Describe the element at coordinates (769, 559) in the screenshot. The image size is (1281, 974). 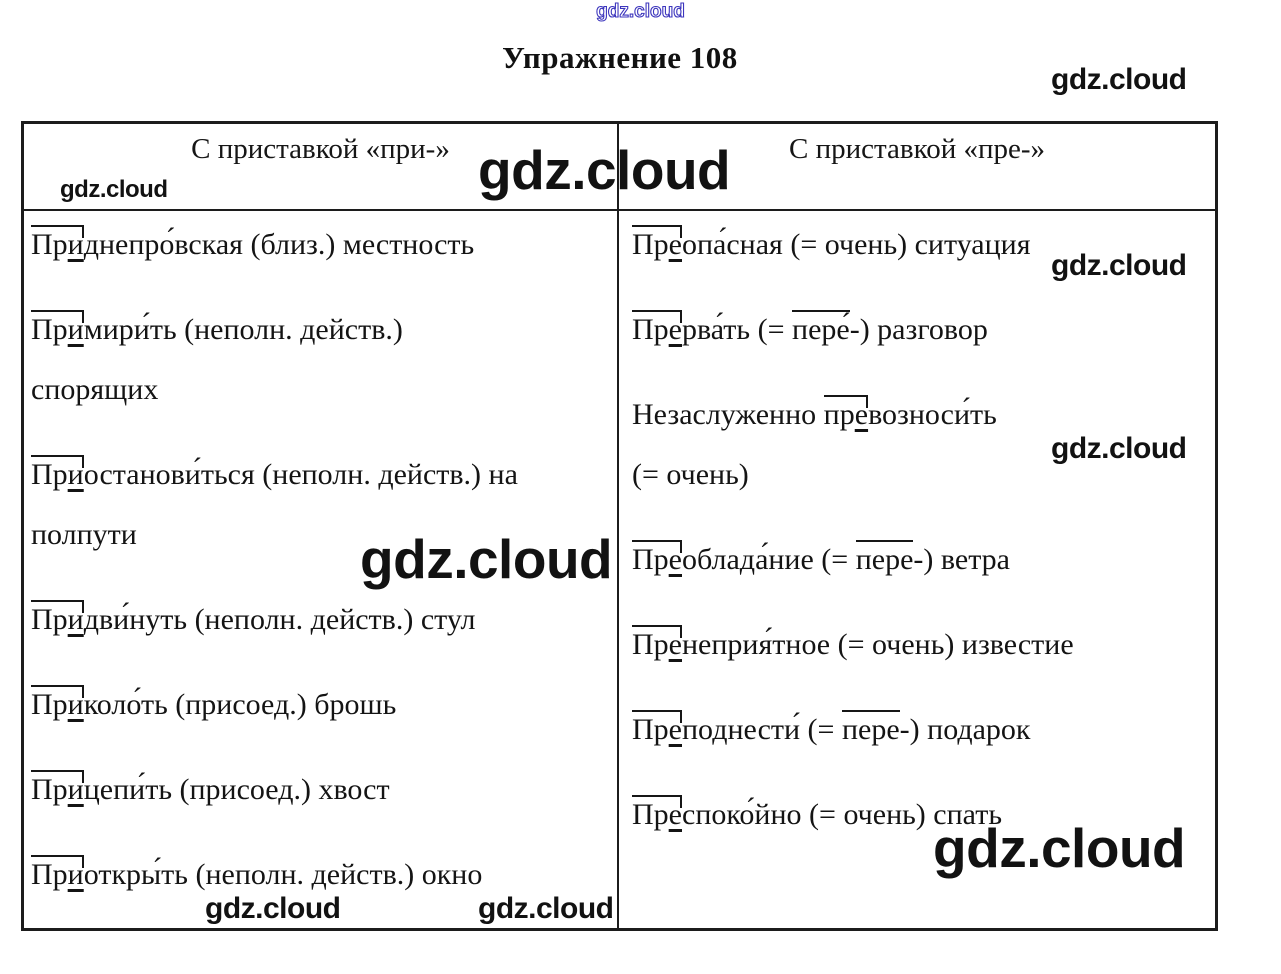
I see `plain-text: облада́ние (=` at that location.